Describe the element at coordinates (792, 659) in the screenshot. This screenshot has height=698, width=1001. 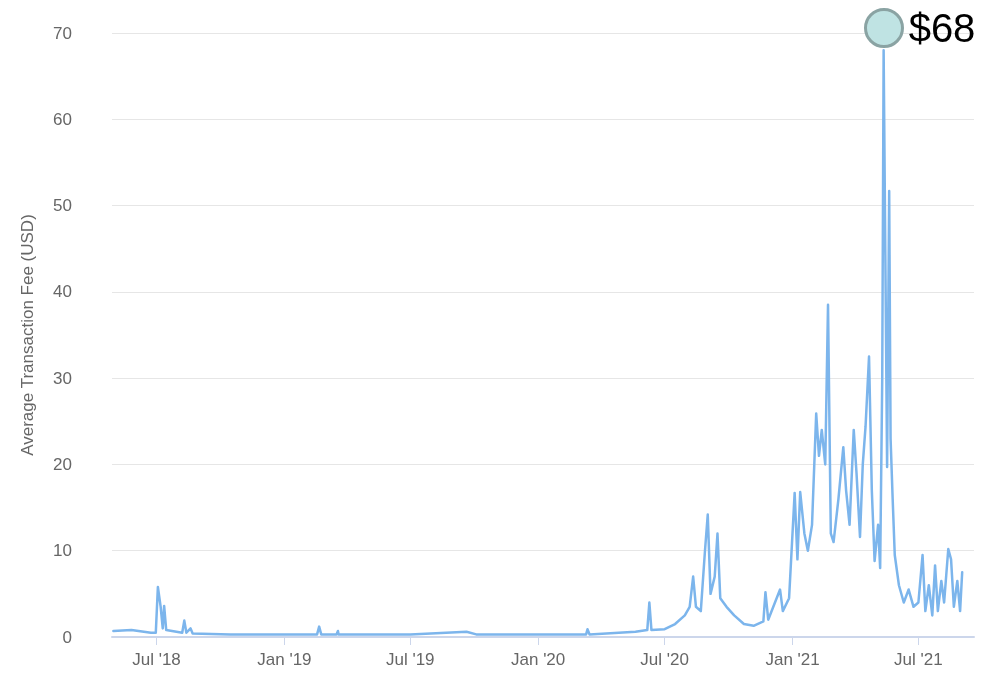
I see `x-tick-label: Jan '21` at that location.